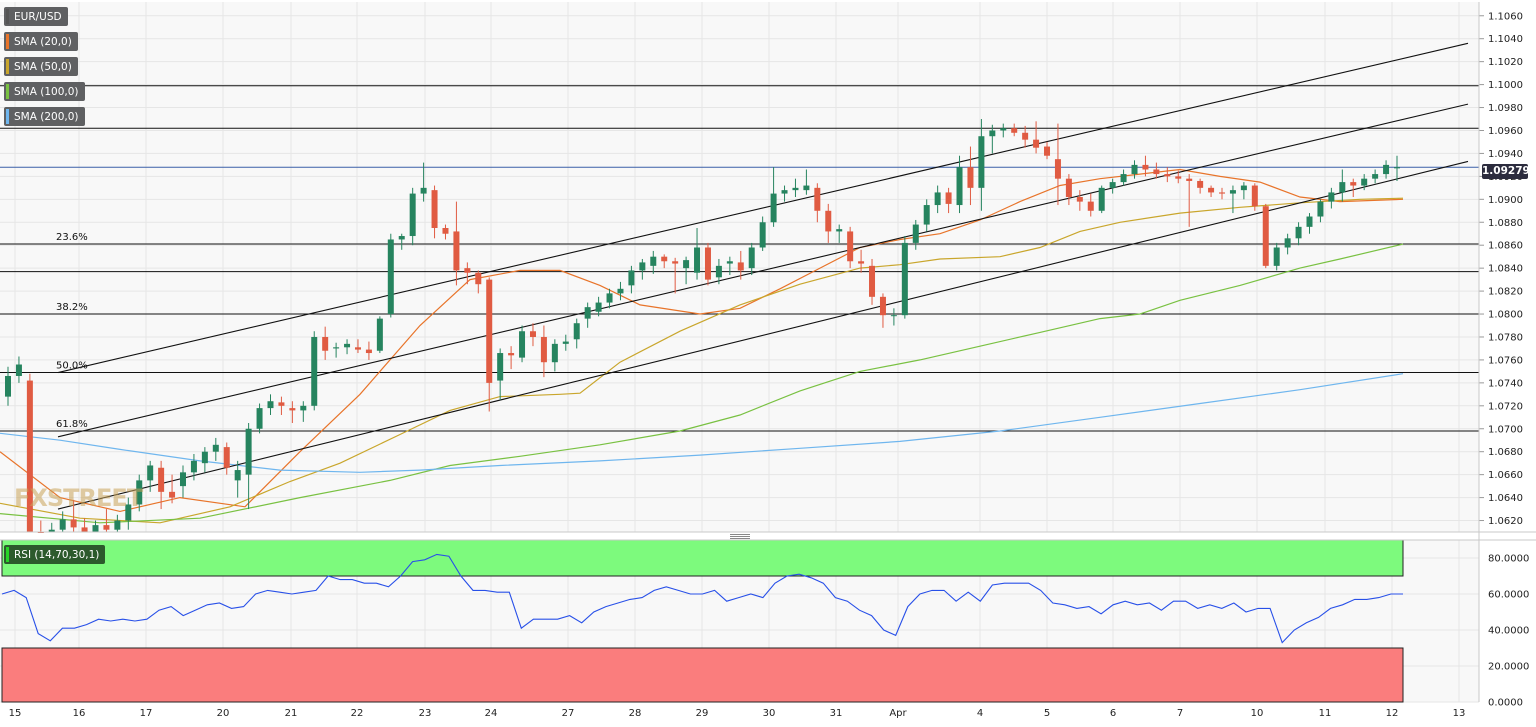 The height and width of the screenshot is (727, 1536). What do you see at coordinates (41, 41) in the screenshot?
I see `legend-item: SMA (20,0)` at bounding box center [41, 41].